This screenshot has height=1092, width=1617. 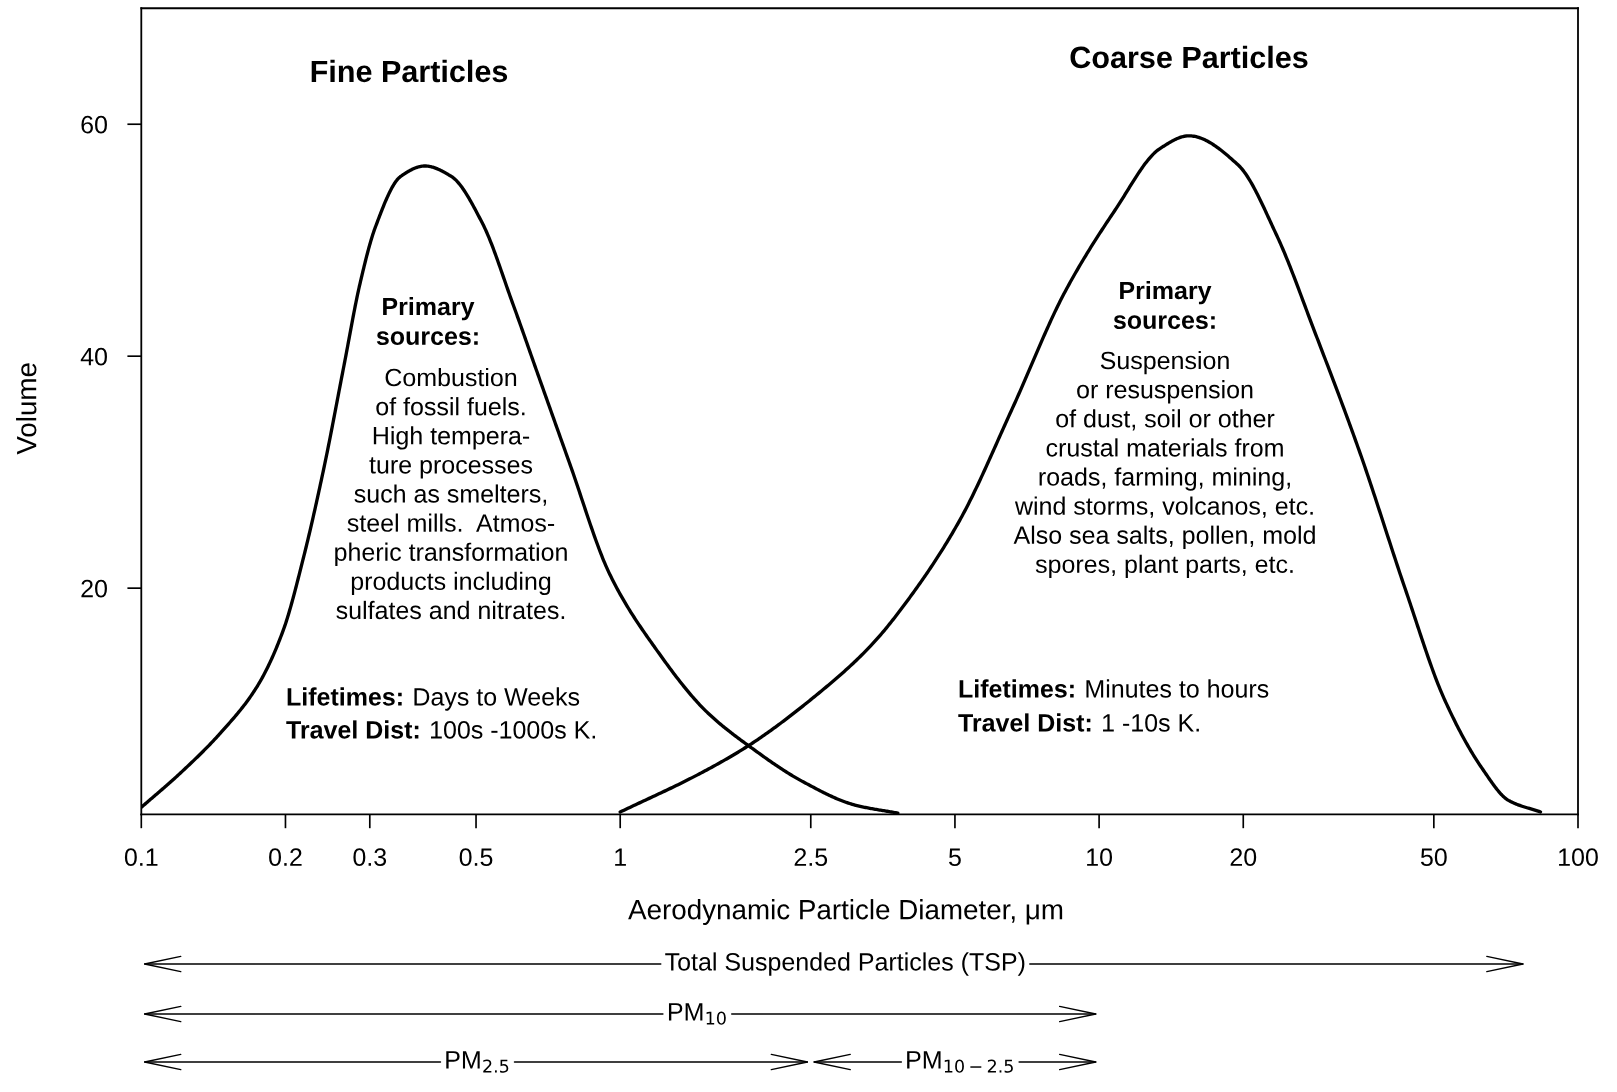 What do you see at coordinates (476, 857) in the screenshot?
I see `x-tick-label: 0.5` at bounding box center [476, 857].